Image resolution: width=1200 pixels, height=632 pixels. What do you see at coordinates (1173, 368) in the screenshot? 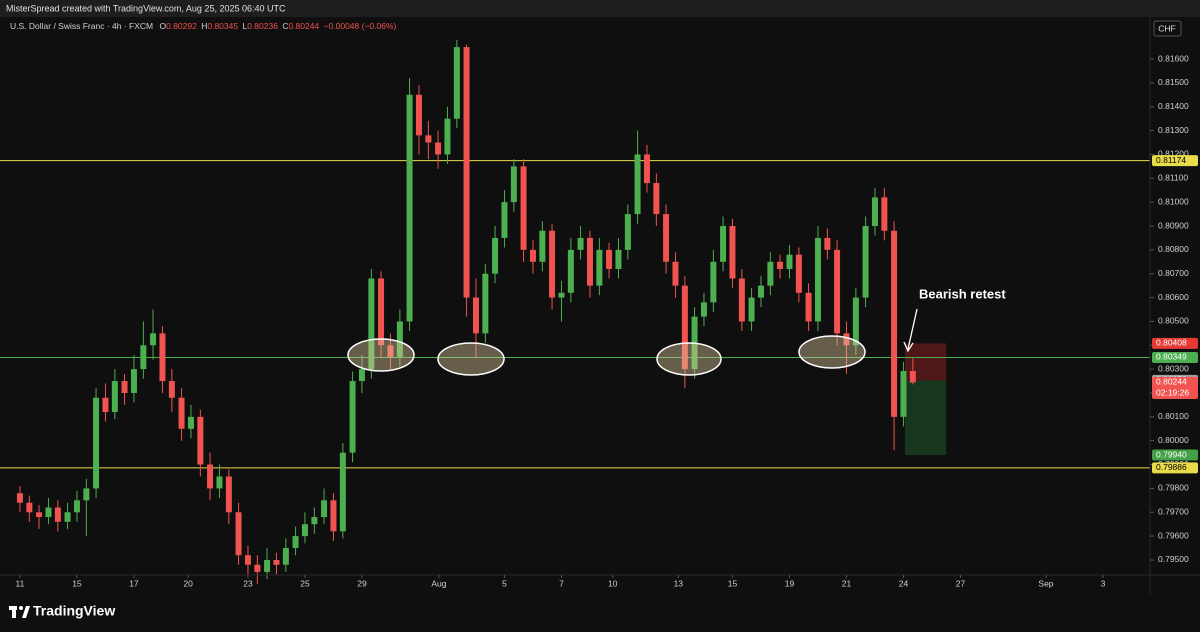
I see `y-tick-label: 0.80300` at bounding box center [1173, 368].